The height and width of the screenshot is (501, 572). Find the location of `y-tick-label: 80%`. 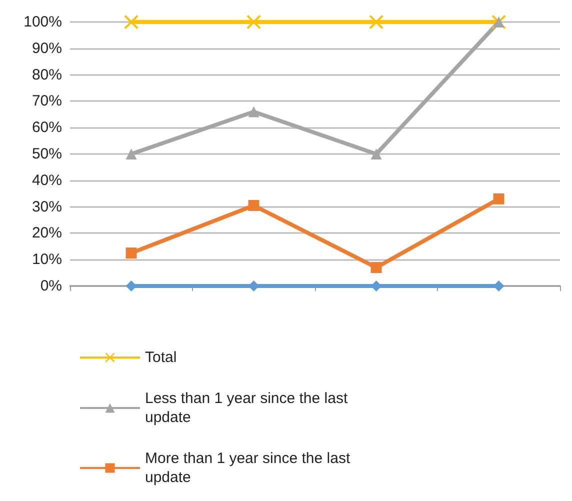

y-tick-label: 80% is located at coordinates (47, 75).